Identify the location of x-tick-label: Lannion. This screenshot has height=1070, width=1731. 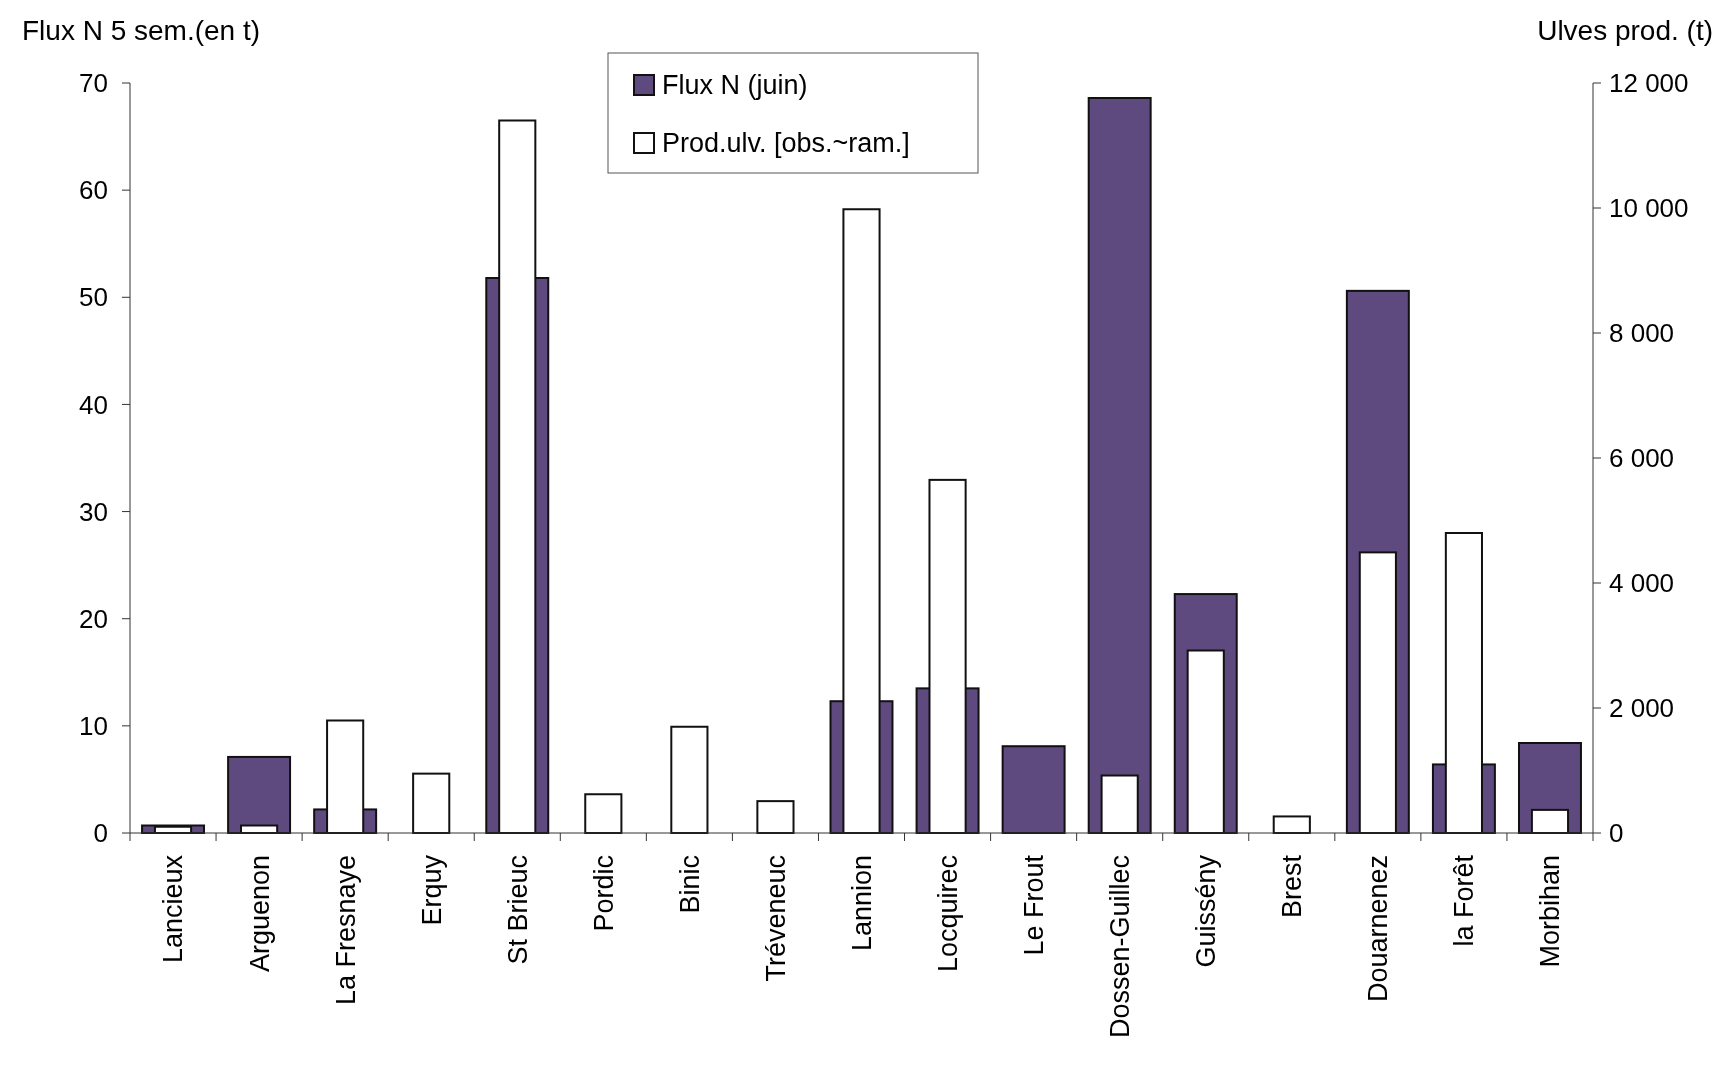
(861, 903).